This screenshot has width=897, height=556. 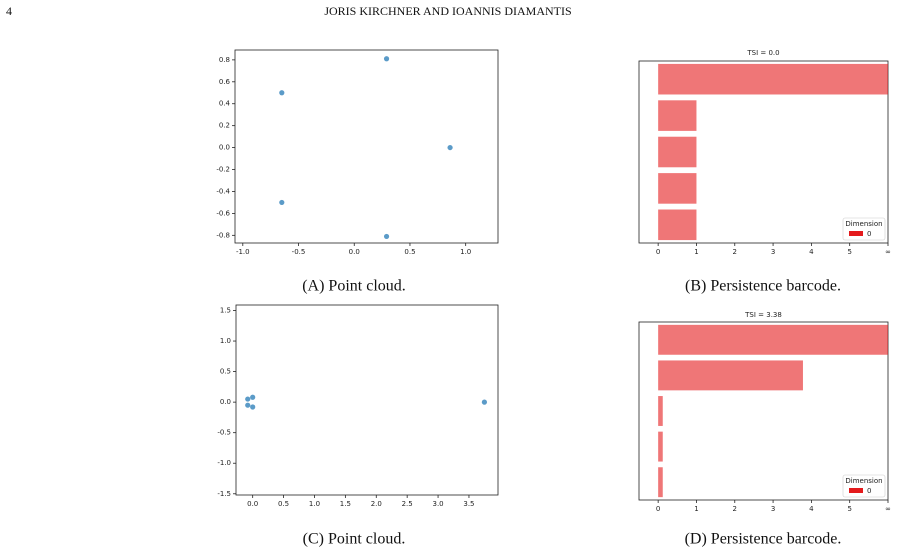 I want to click on caption: (A) Point cloud., so click(x=354, y=286).